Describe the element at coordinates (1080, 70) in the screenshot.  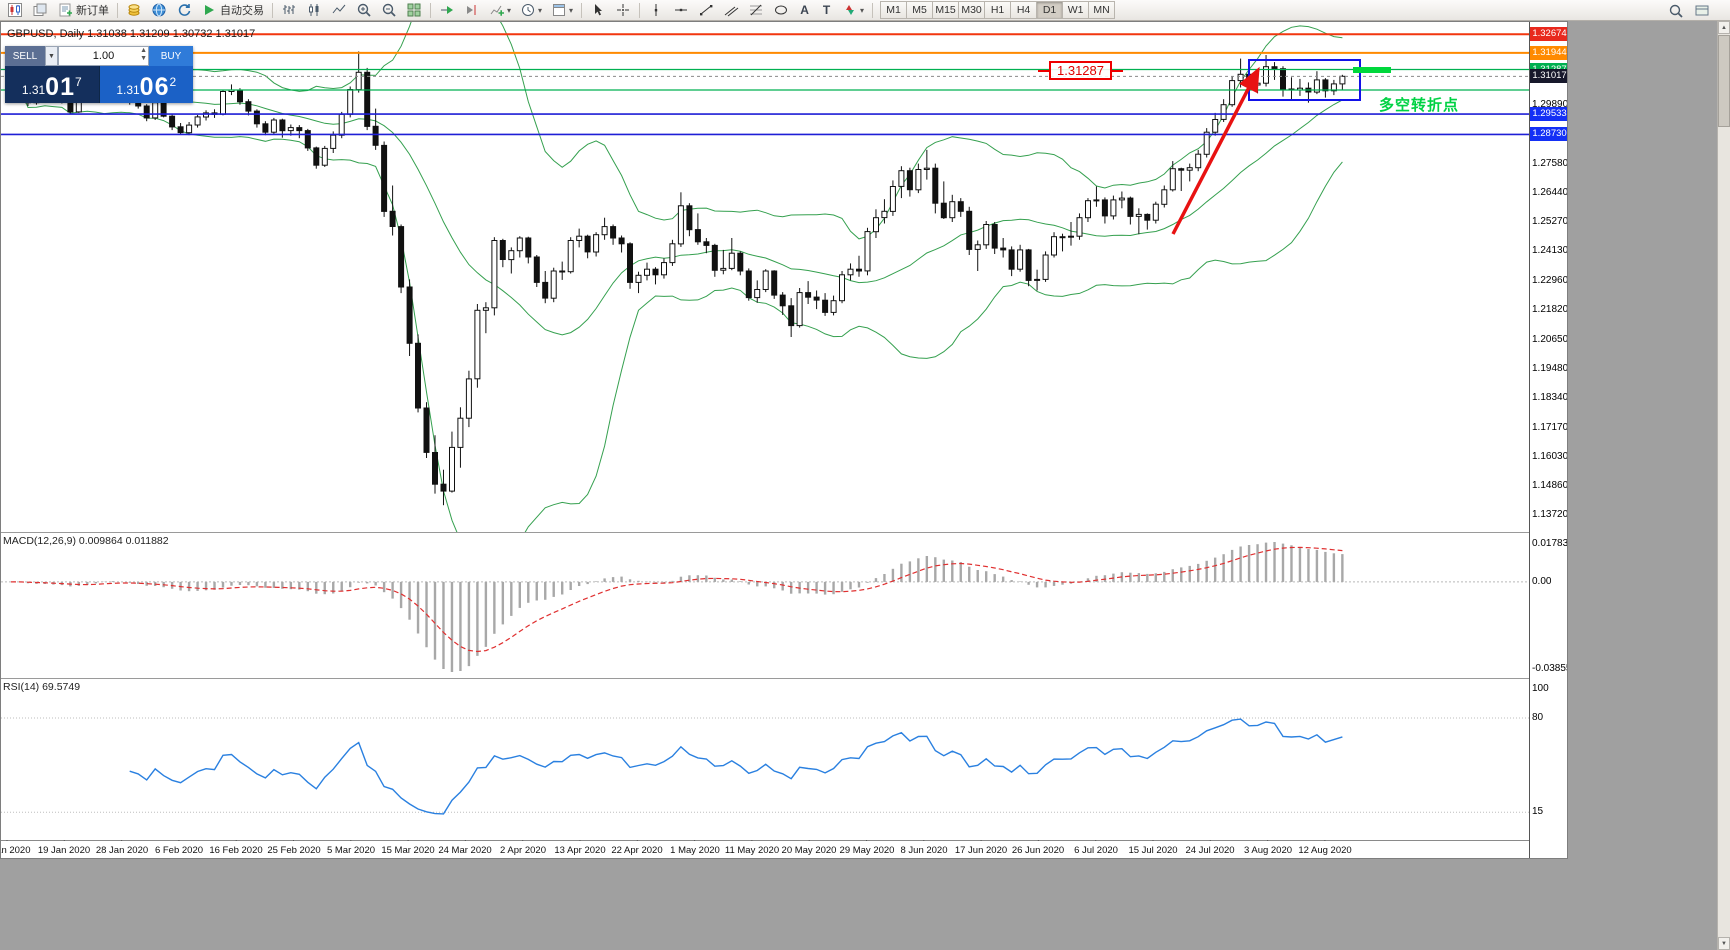
I see `price-callout-label: 1.31287` at that location.